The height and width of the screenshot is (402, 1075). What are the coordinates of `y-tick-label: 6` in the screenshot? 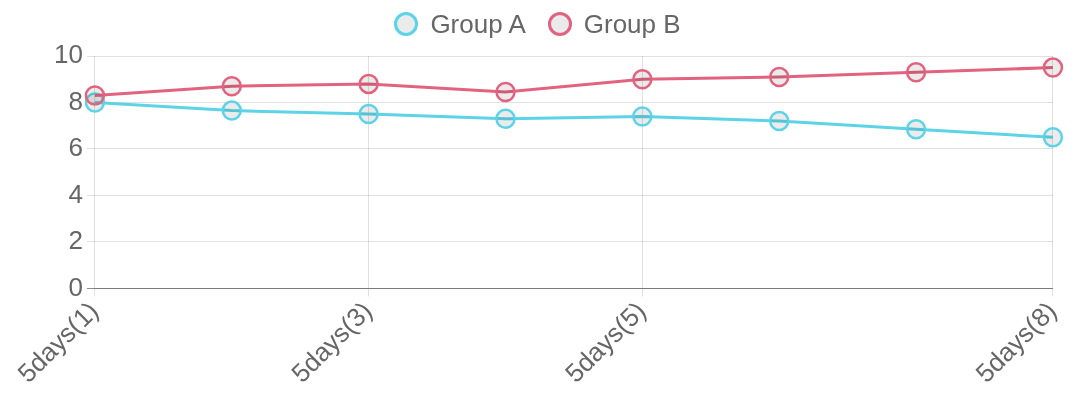 It's located at (75, 147).